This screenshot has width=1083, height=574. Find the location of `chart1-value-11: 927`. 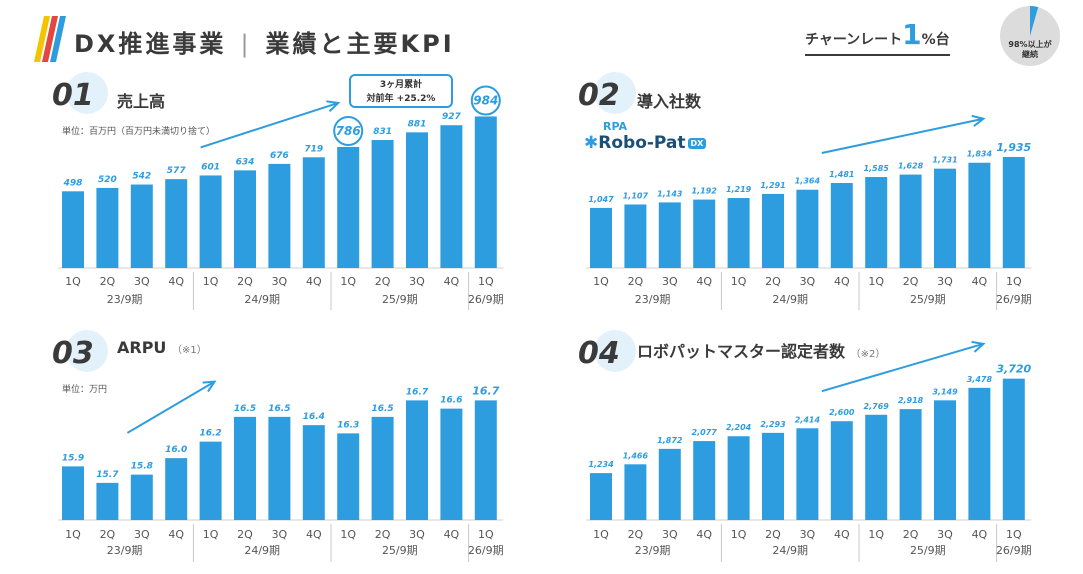

chart1-value-11: 927 is located at coordinates (452, 117).